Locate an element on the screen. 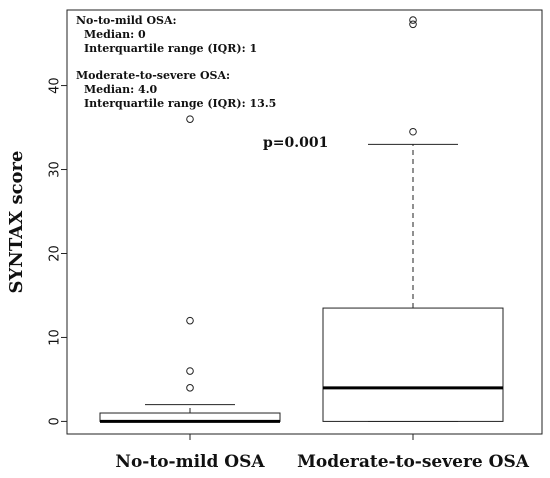 The height and width of the screenshot is (478, 550). y-tick-label: 10 is located at coordinates (55, 337).